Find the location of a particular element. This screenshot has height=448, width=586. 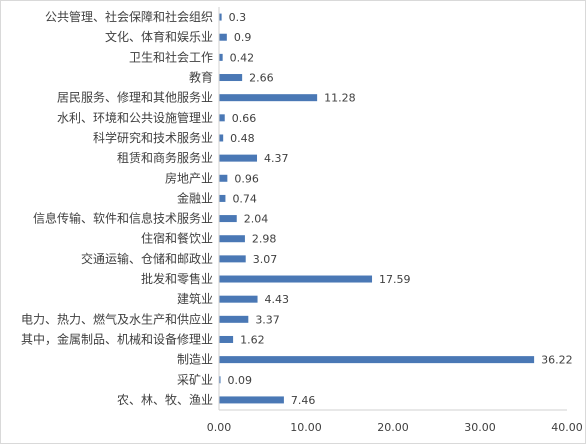

category-label: 其中，金属制品、机械和设备修理业 is located at coordinates (117, 338).